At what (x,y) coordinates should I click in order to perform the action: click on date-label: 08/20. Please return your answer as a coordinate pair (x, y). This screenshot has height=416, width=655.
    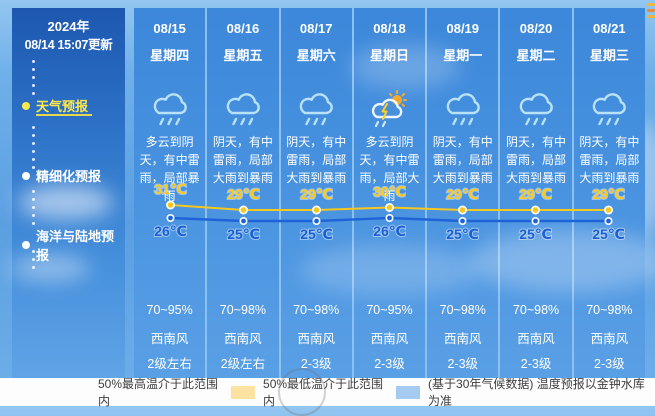
    Looking at the image, I should click on (536, 28).